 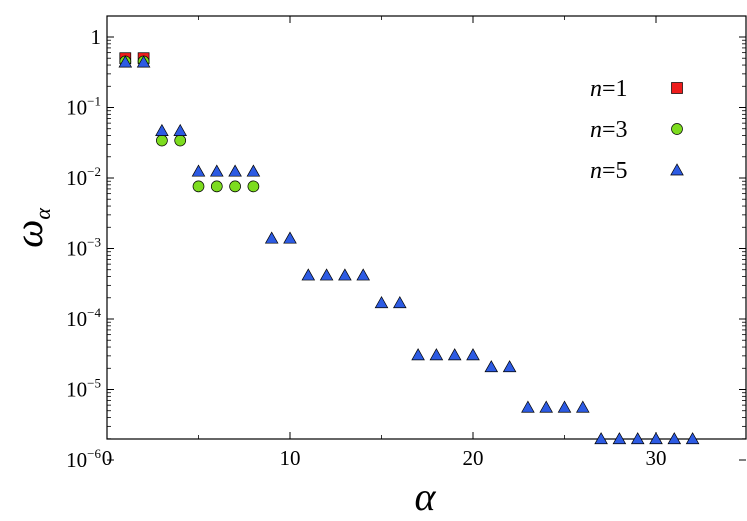 What do you see at coordinates (609, 171) in the screenshot?
I see `legend-label: n=5` at bounding box center [609, 171].